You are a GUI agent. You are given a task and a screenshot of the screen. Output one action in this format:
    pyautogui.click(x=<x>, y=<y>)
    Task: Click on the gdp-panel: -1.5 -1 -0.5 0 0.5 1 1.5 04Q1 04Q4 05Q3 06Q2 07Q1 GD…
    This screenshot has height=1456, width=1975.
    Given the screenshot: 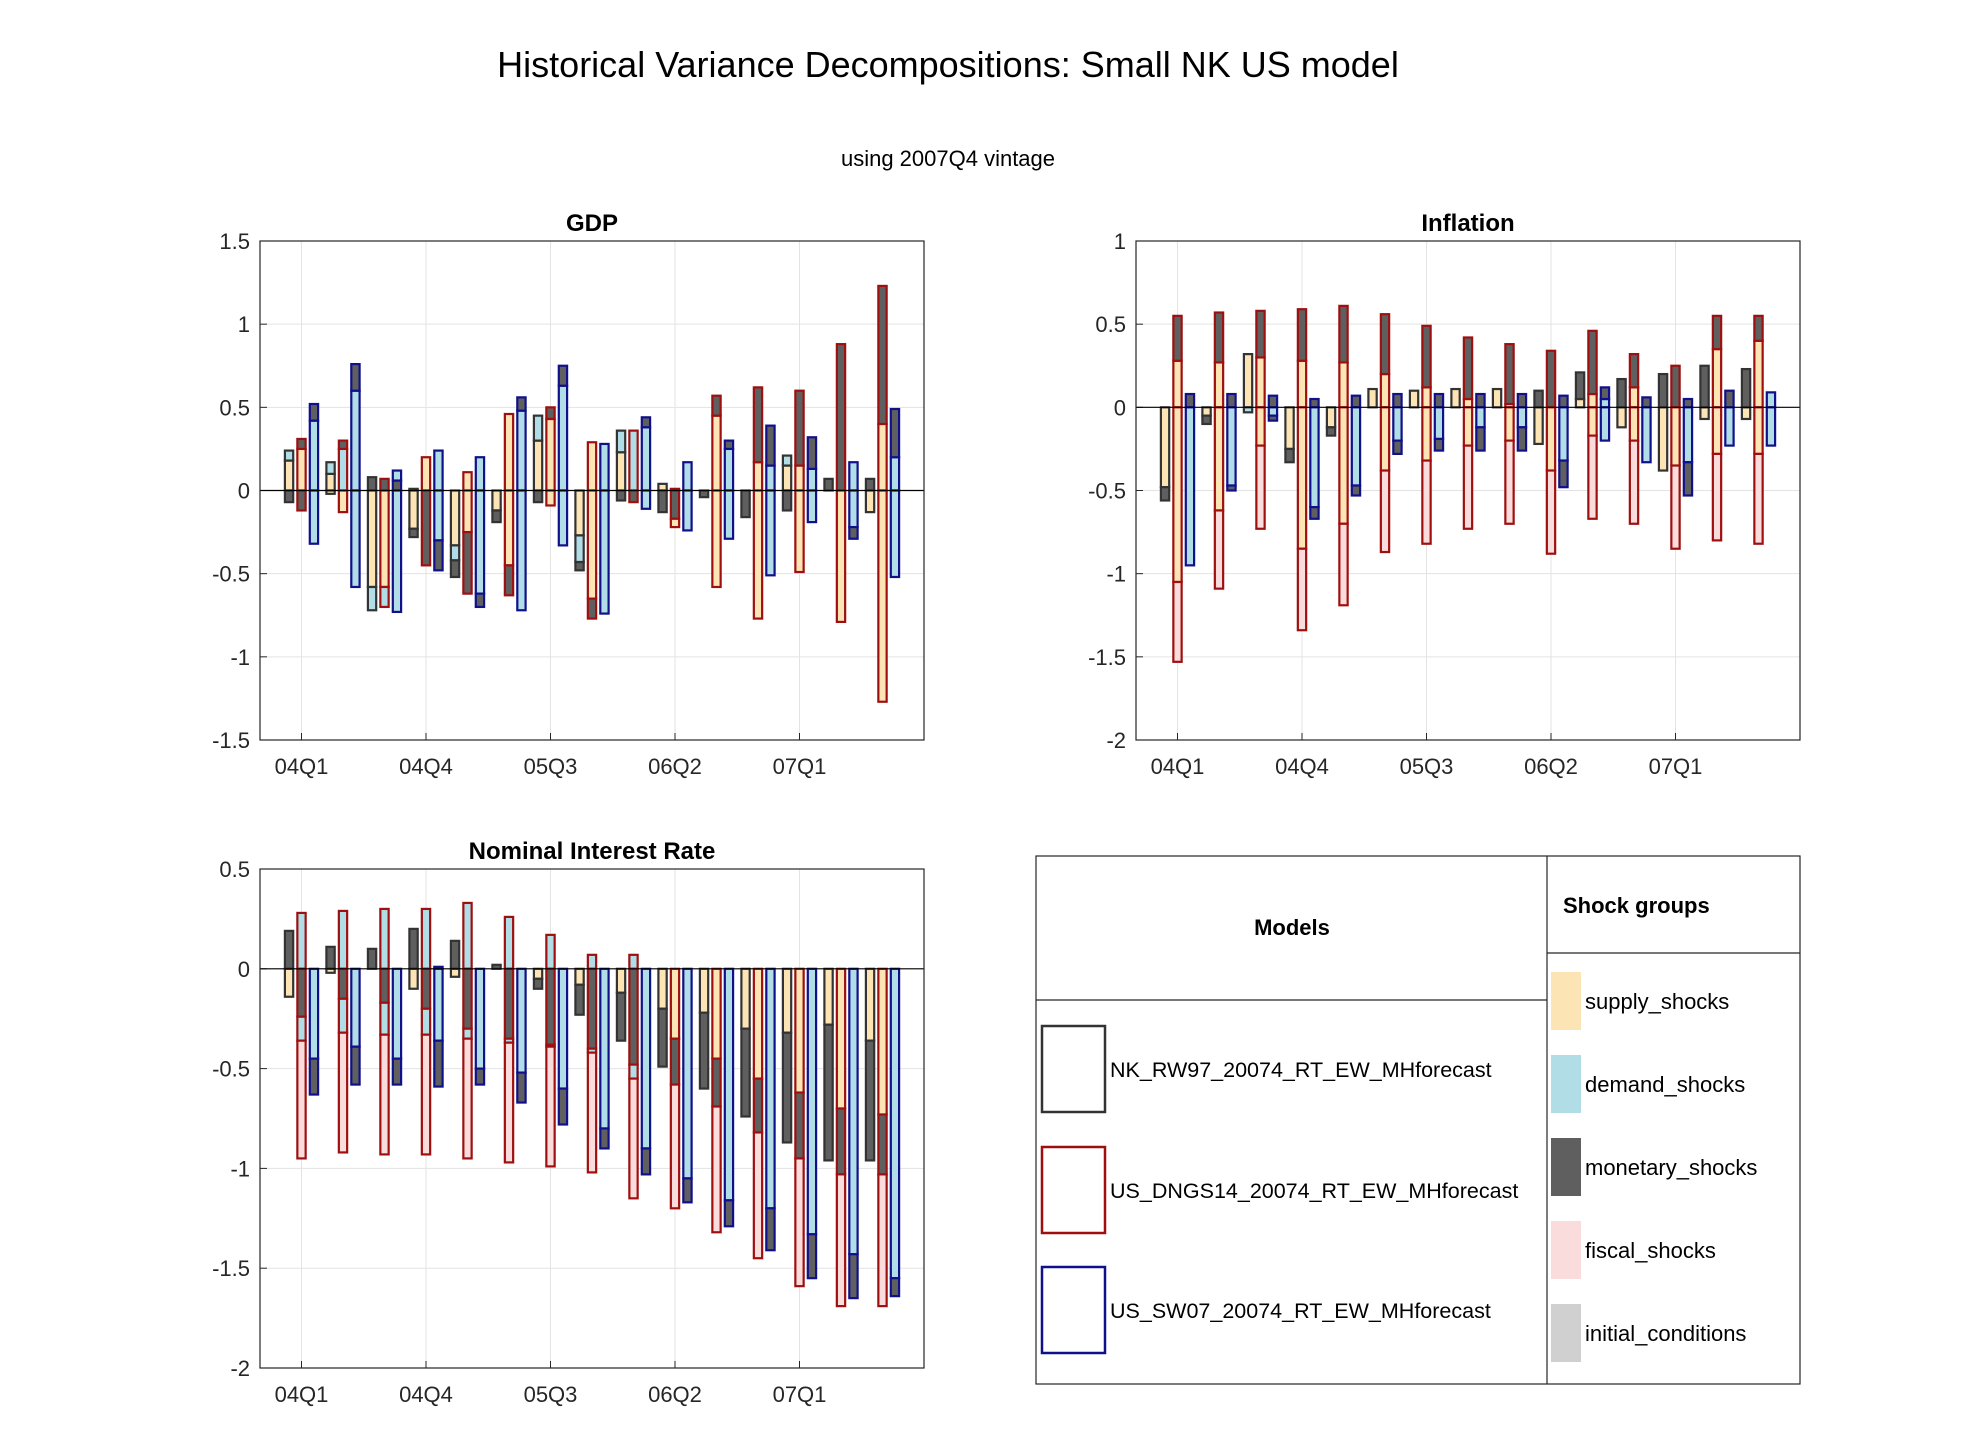 What is the action you would take?
    pyautogui.click(x=568, y=494)
    